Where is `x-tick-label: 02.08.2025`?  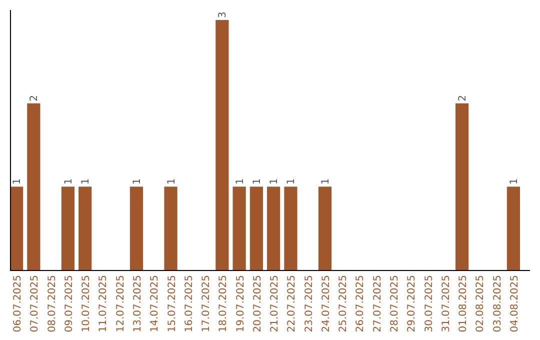
x-tick-label: 02.08.2025 is located at coordinates (480, 303).